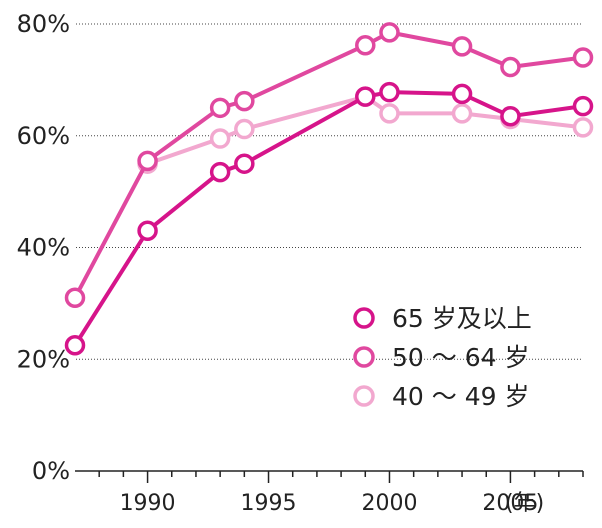  I want to click on x-tick-label: 2000, so click(389, 503).